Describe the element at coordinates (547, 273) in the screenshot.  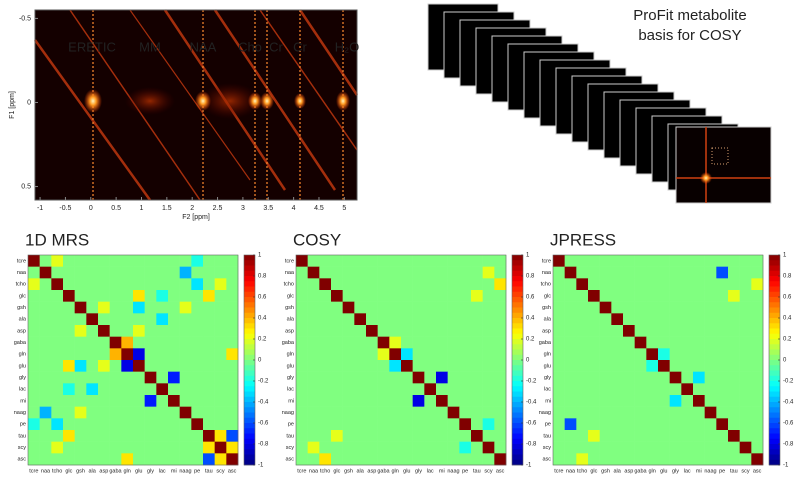
I see `row-label: naa` at that location.